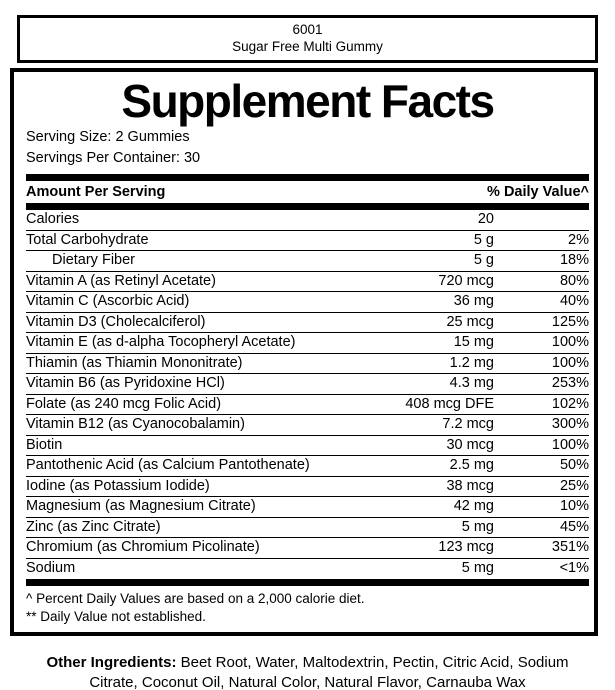 The width and height of the screenshot is (615, 690). What do you see at coordinates (307, 446) in the screenshot?
I see `nutrient-row: Biotin 30 mcg 100%` at bounding box center [307, 446].